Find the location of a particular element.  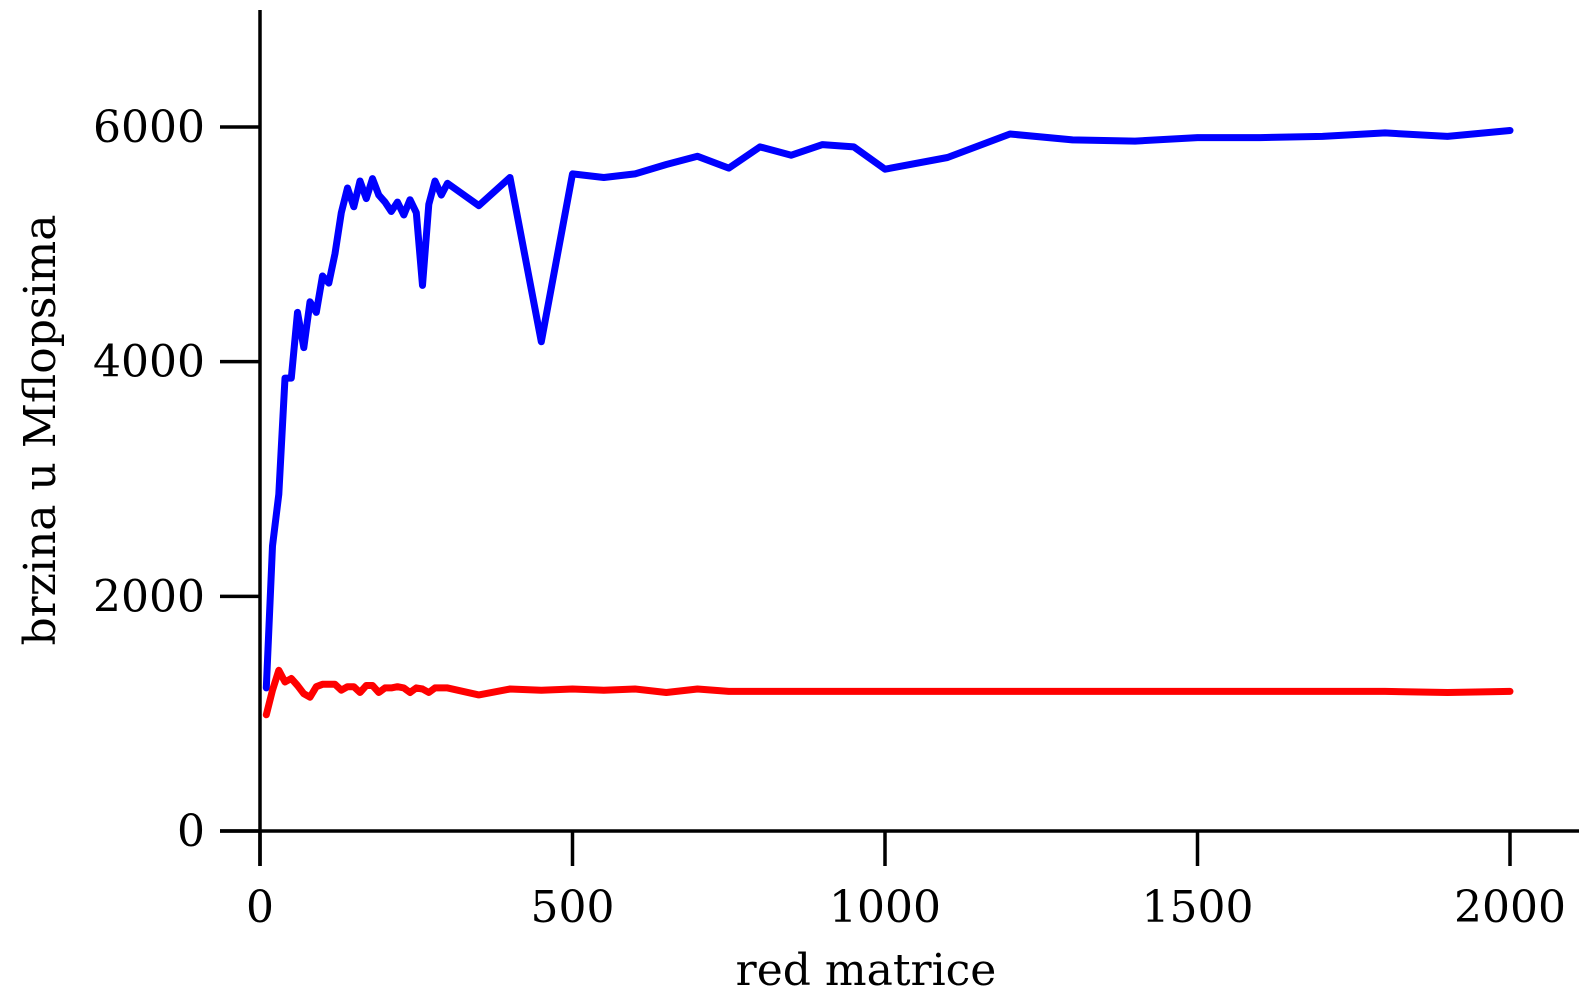

x-tick-label: 2000 is located at coordinates (1510, 907).